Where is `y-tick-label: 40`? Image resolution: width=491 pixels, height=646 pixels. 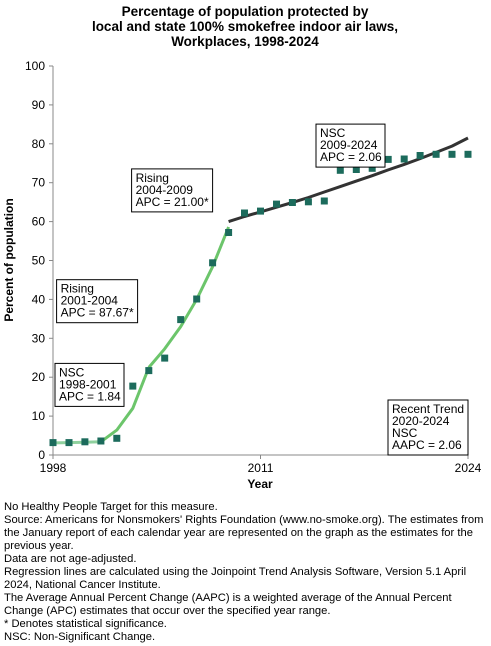 y-tick-label: 40 is located at coordinates (39, 299).